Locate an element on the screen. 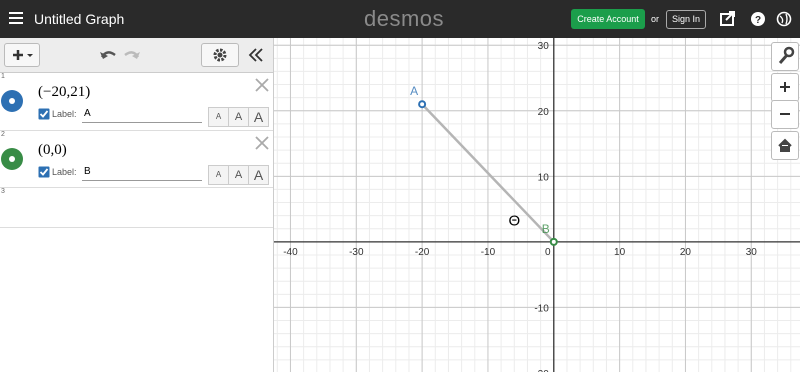 This screenshot has height=372, width=800. home-button is located at coordinates (785, 145).